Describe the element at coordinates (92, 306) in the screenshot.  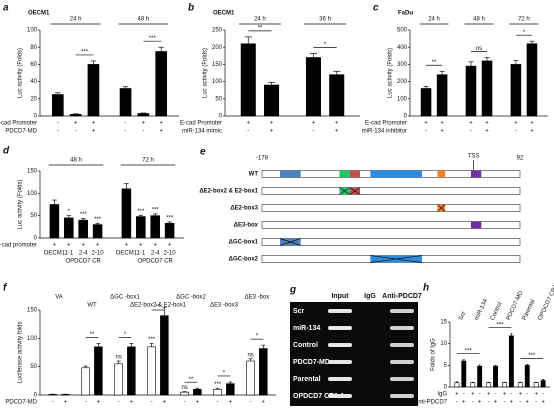
I see `group-label: WT` at that location.